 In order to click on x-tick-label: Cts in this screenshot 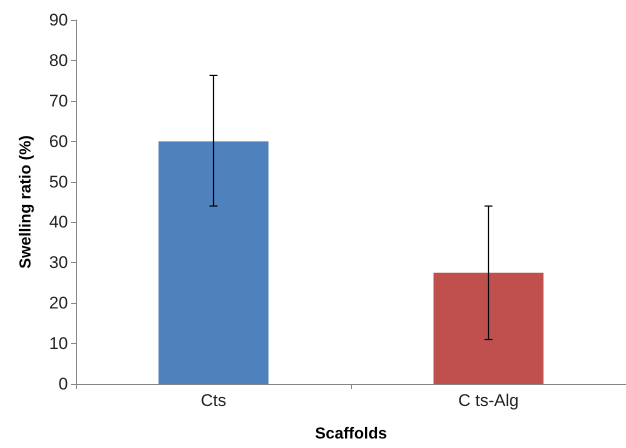, I will do `click(213, 400)`.